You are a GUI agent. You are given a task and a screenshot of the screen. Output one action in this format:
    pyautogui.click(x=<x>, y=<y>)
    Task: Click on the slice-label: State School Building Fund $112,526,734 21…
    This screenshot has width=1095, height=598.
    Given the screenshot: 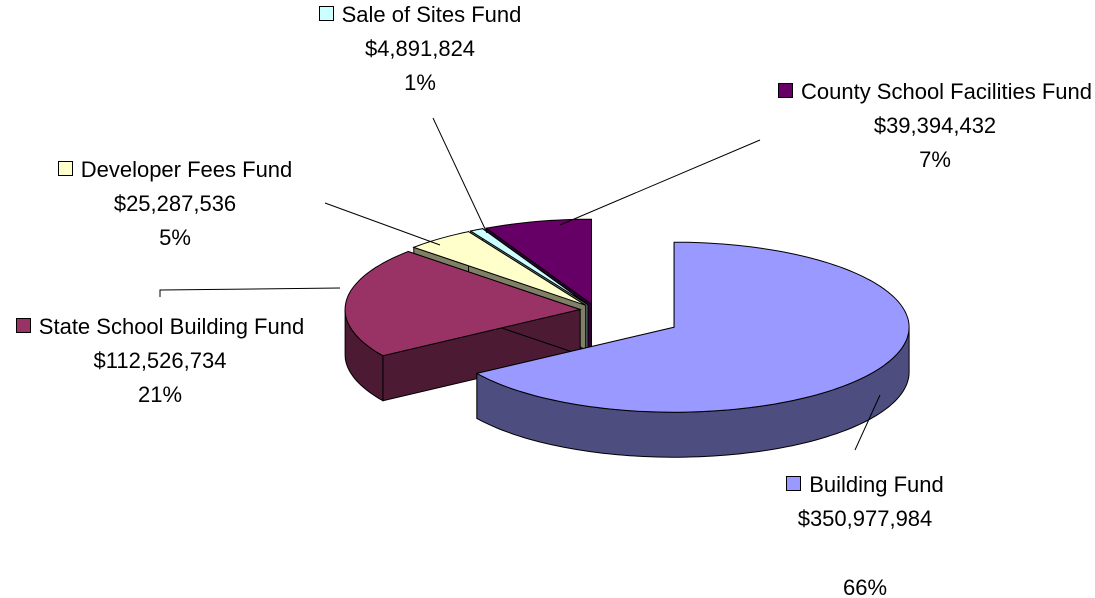 What is the action you would take?
    pyautogui.click(x=160, y=361)
    